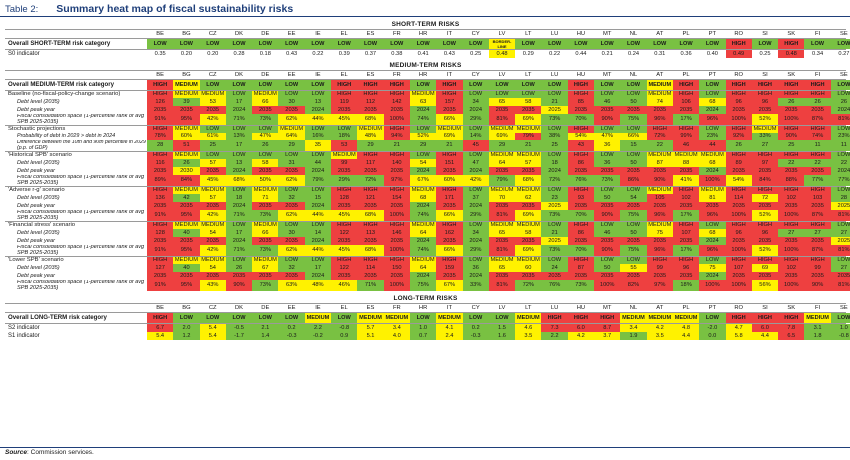 This screenshot has height=460, width=850. What do you see at coordinates (475, 119) in the screenshot?
I see `scenario-indicator-row-cell: 29%` at bounding box center [475, 119].